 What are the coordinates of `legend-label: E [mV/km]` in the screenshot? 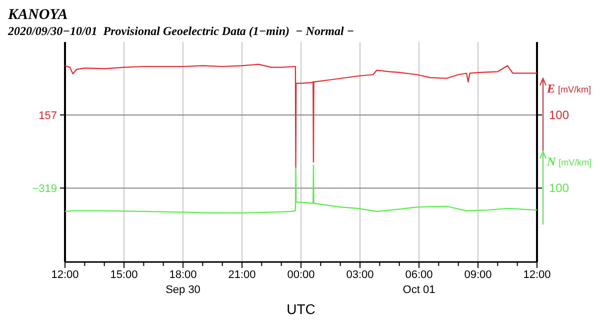 It's located at (569, 88).